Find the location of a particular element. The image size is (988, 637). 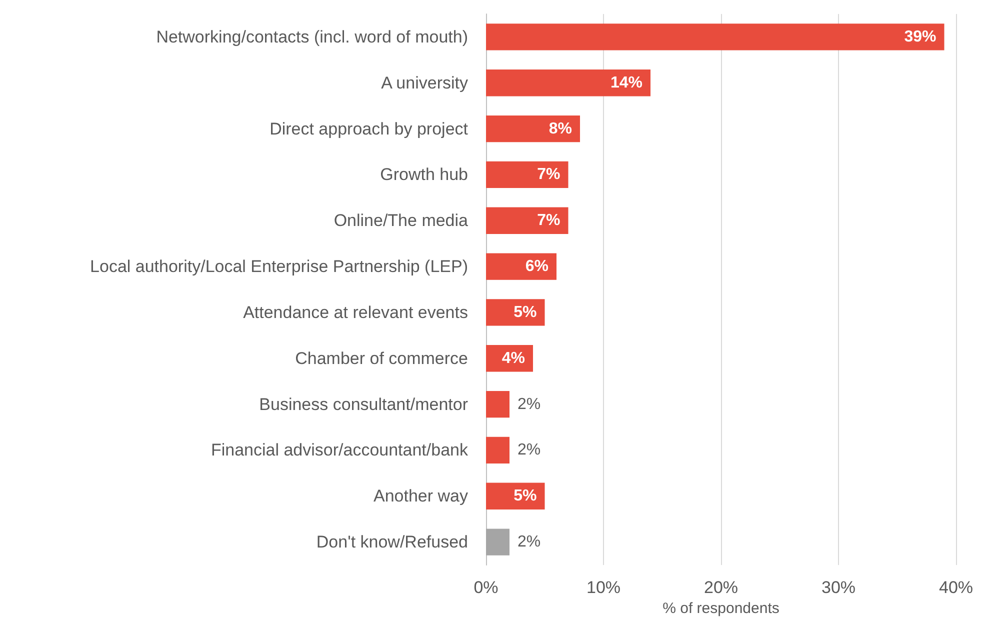

y-tick-label: Attendance at relevant events is located at coordinates (355, 312).